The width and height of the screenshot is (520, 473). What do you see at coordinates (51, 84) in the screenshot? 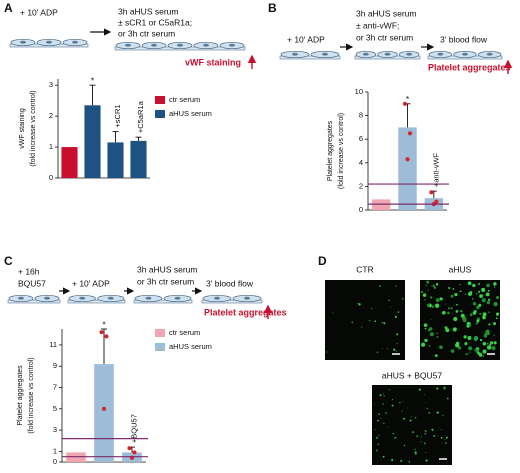
I see `y-tick-label: 3` at bounding box center [51, 84].